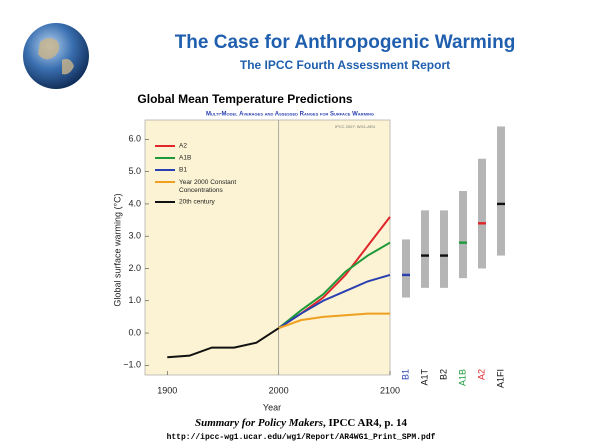 This screenshot has height=444, width=602. I want to click on x-tick-label: 2100, so click(390, 390).